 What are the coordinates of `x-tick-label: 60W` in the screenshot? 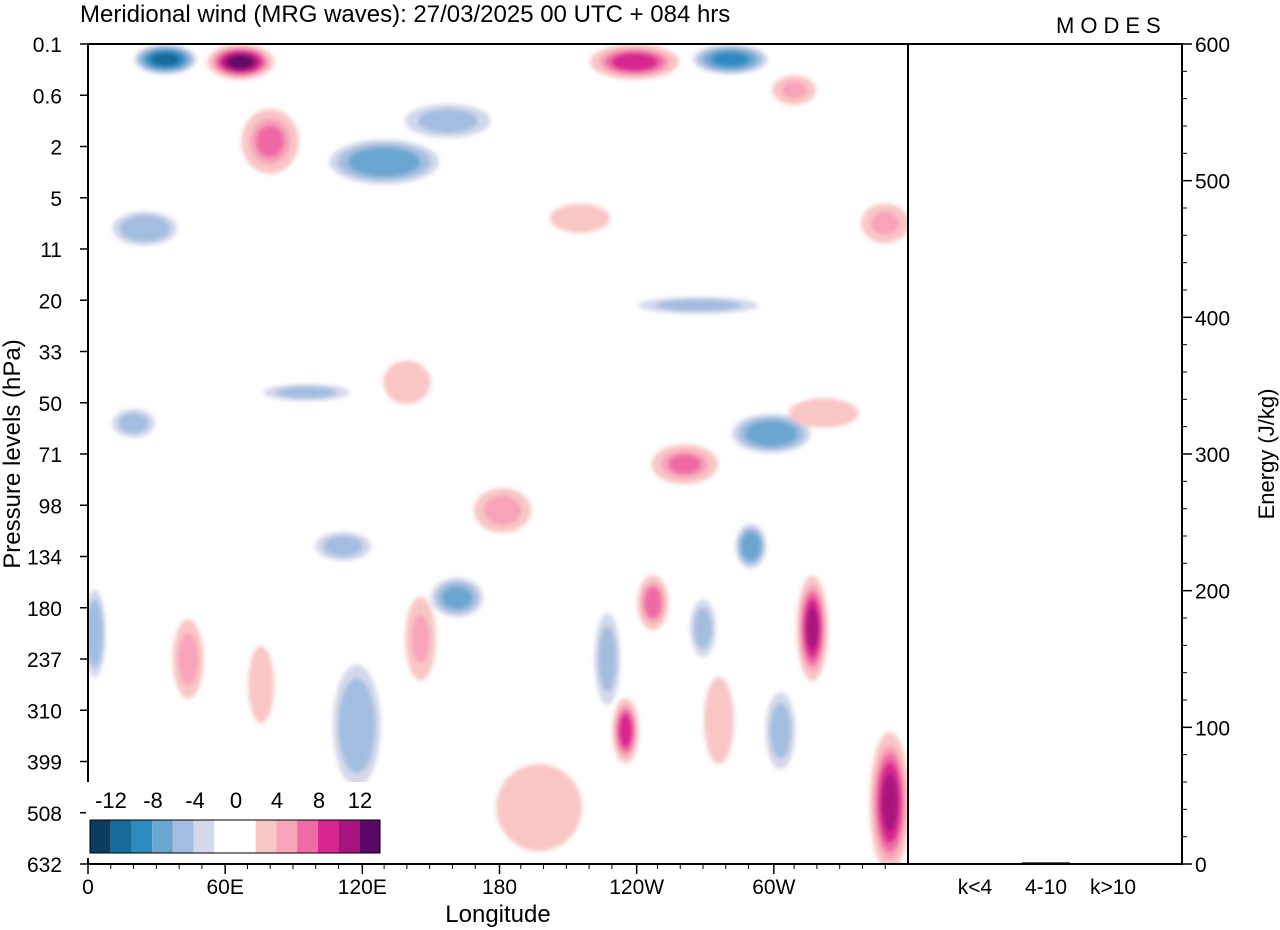 It's located at (773, 887).